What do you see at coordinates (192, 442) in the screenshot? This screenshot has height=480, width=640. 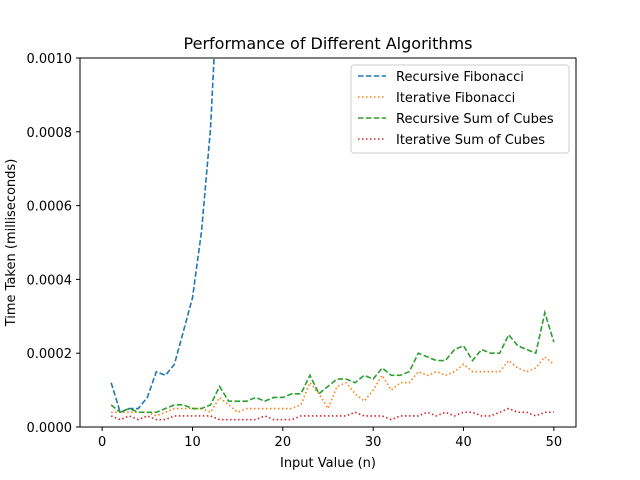 I see `x-tick-label: 10` at bounding box center [192, 442].